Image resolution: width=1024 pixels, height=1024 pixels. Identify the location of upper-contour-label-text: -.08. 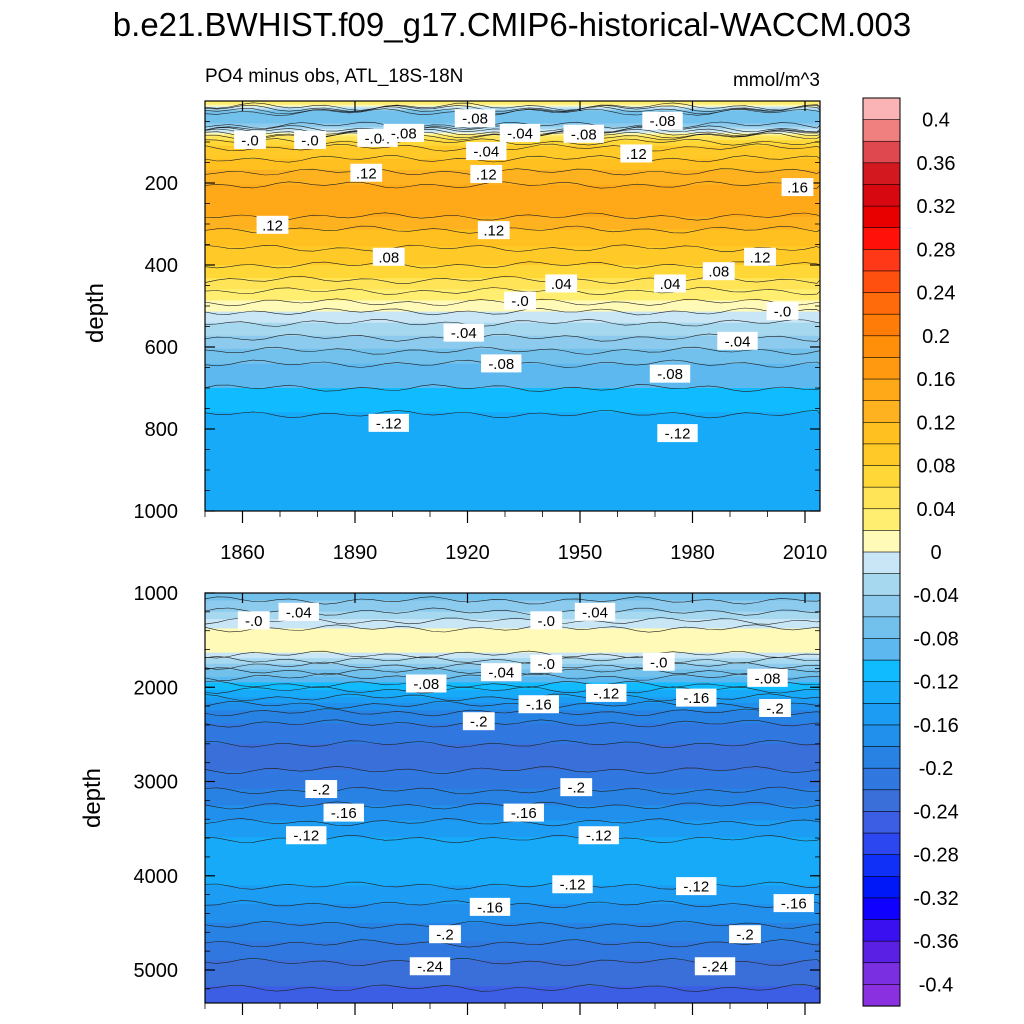
(475, 119).